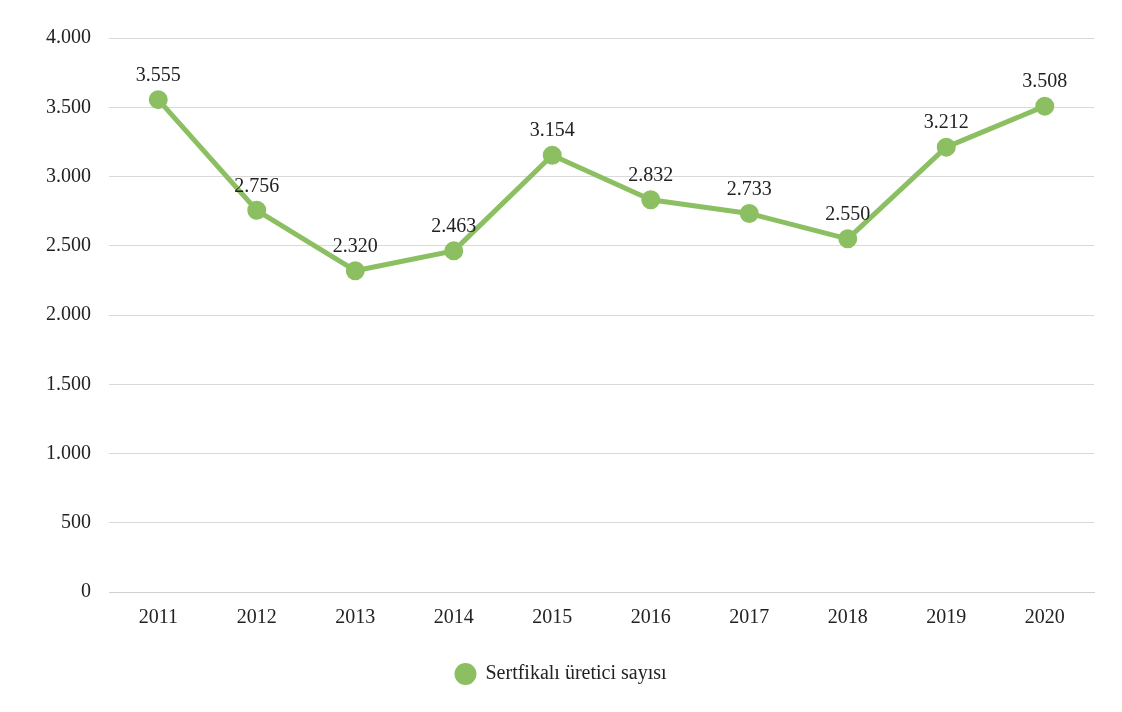  What do you see at coordinates (257, 184) in the screenshot?
I see `data-label: 2.756` at bounding box center [257, 184].